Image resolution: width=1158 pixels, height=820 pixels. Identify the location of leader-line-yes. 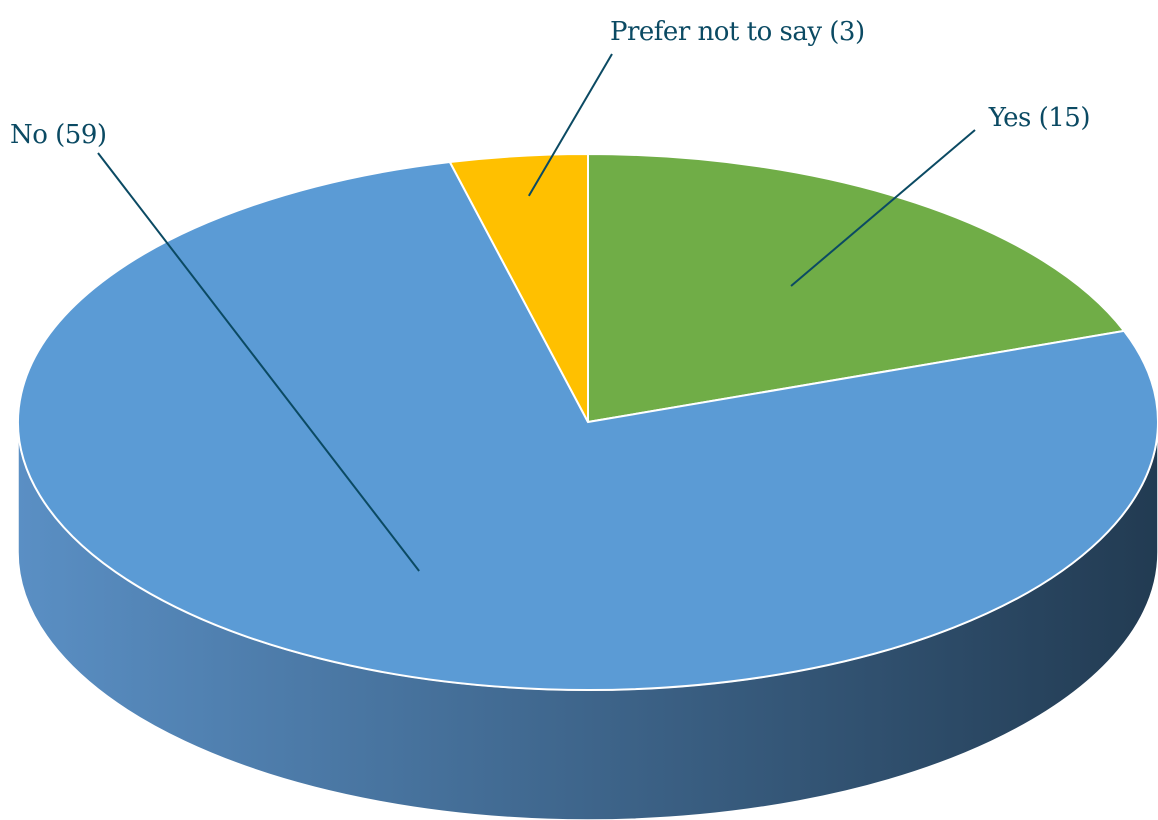
(883, 208).